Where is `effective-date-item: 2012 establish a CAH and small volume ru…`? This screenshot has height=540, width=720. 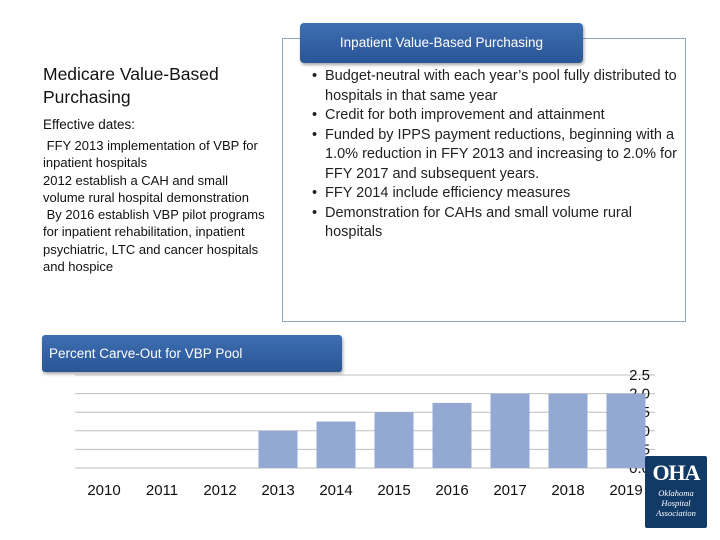 effective-date-item: 2012 establish a CAH and small volume ru… is located at coordinates (146, 188).